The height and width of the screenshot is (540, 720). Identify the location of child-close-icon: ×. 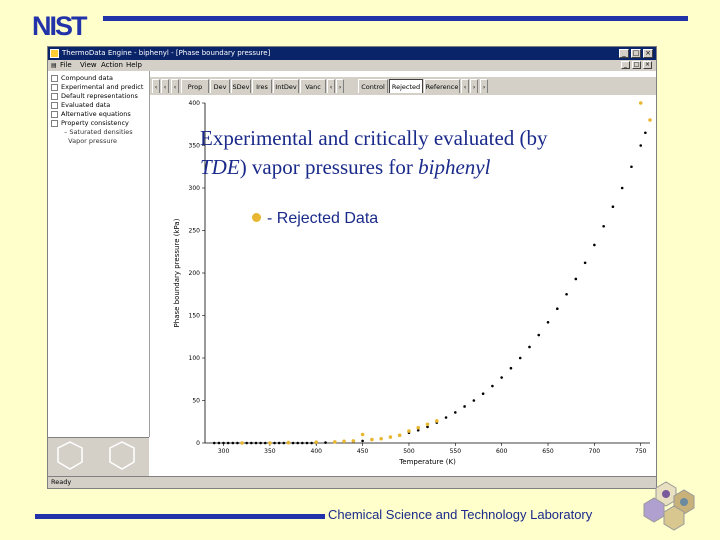
(647, 65).